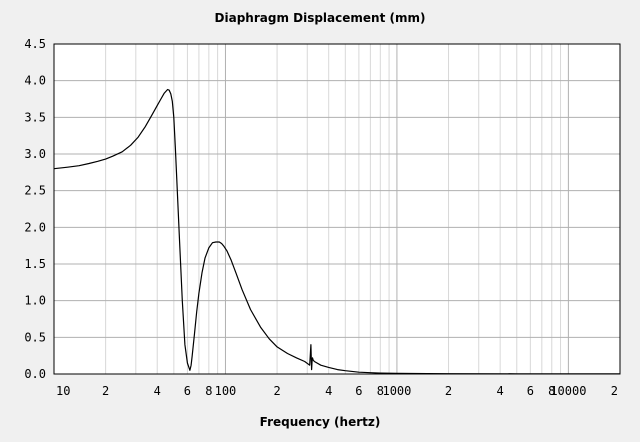  Describe the element at coordinates (35, 301) in the screenshot. I see `y-tick-label: 1.0` at that location.